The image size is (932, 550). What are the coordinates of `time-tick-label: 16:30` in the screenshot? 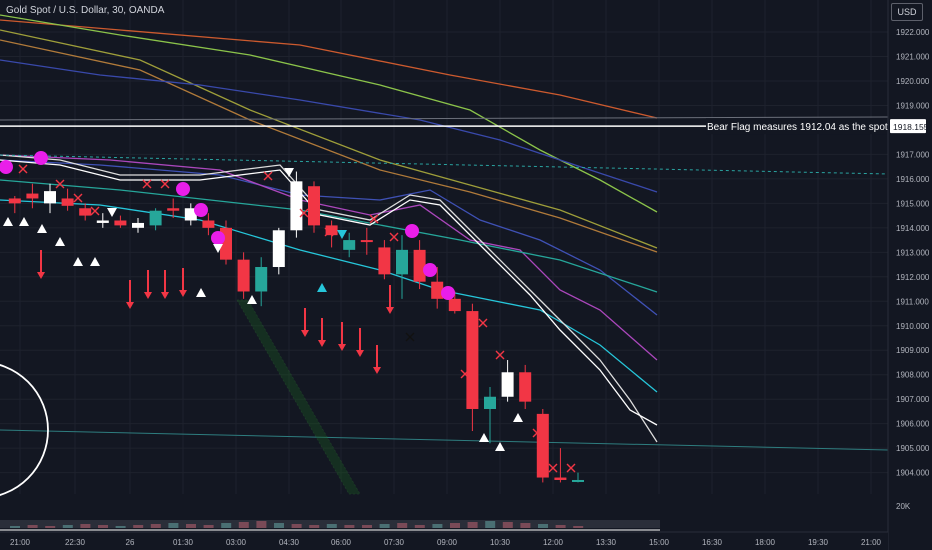 It's located at (712, 542).